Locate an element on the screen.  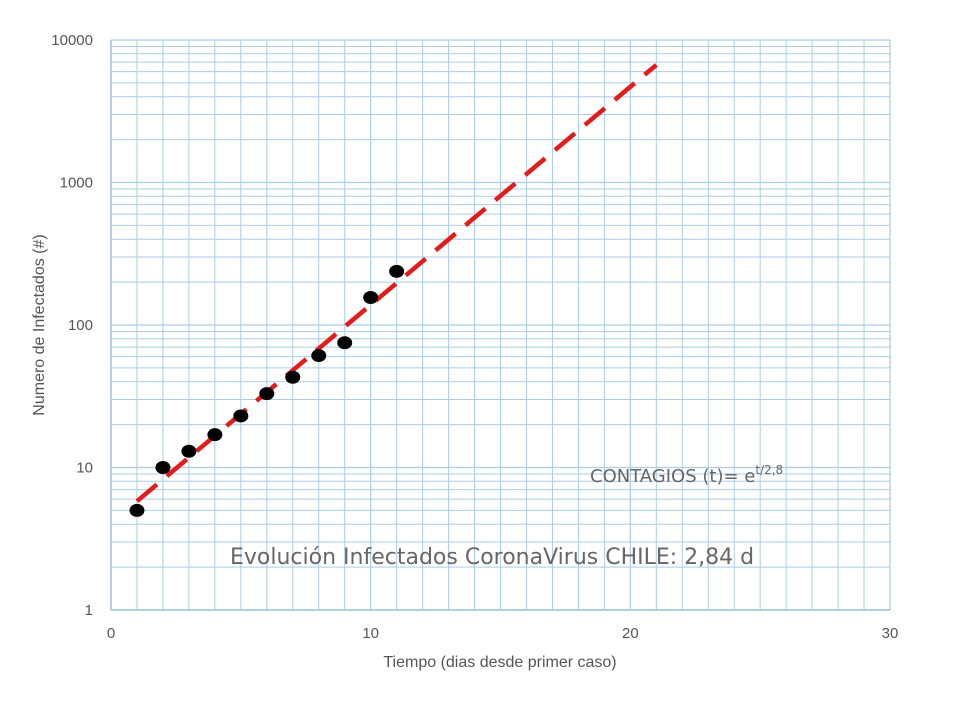
y-tick-label: 1000 is located at coordinates (76, 183).